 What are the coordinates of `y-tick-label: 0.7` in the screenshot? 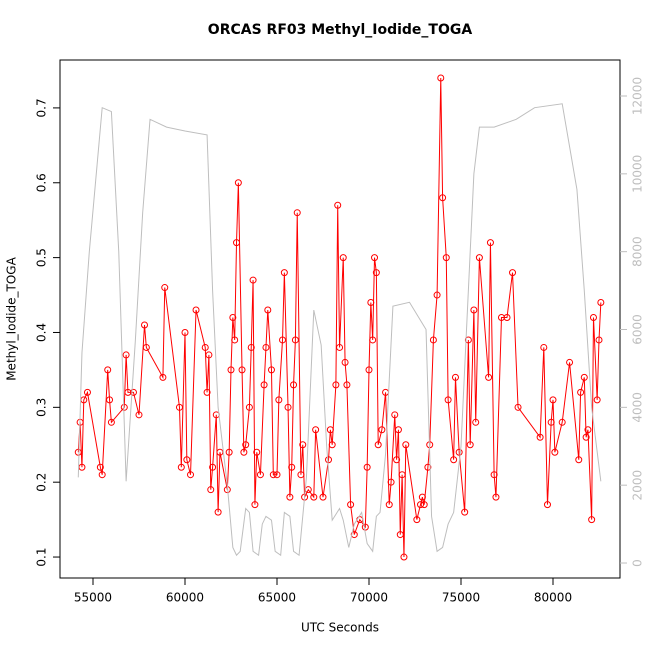 It's located at (42, 107).